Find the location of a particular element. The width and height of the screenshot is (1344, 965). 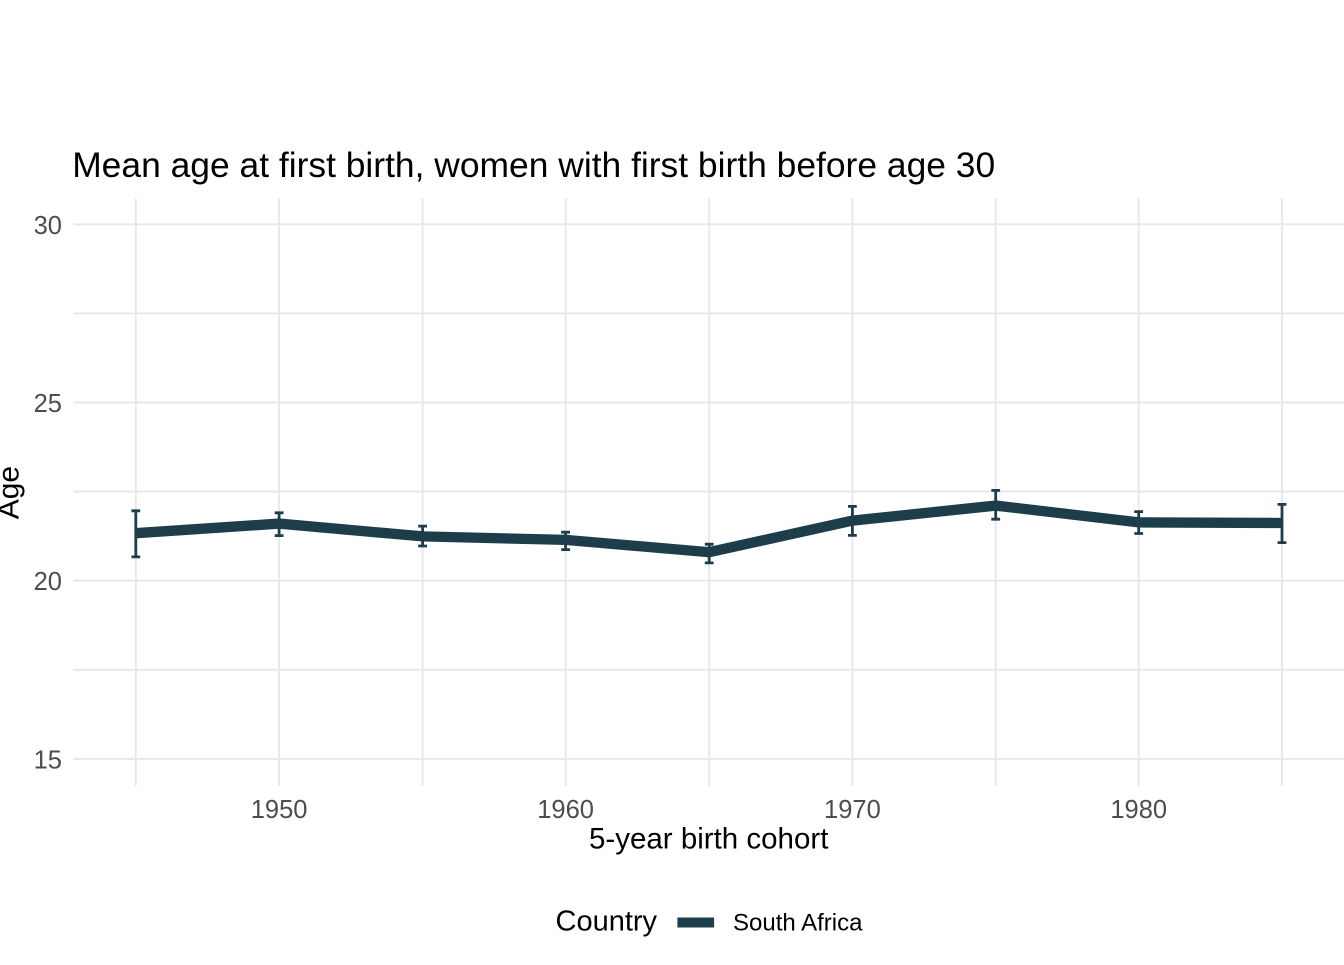

svg-text: Age is located at coordinates (13, 492).